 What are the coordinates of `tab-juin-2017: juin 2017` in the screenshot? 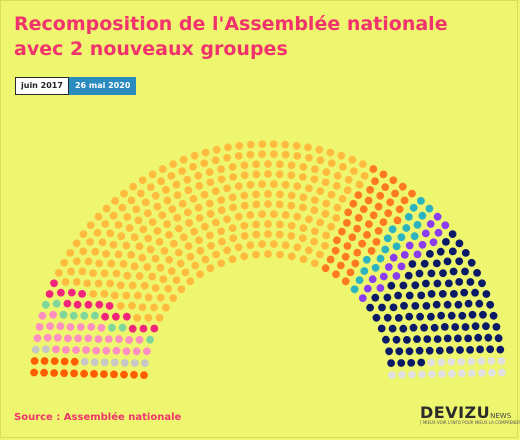 It's located at (42, 86).